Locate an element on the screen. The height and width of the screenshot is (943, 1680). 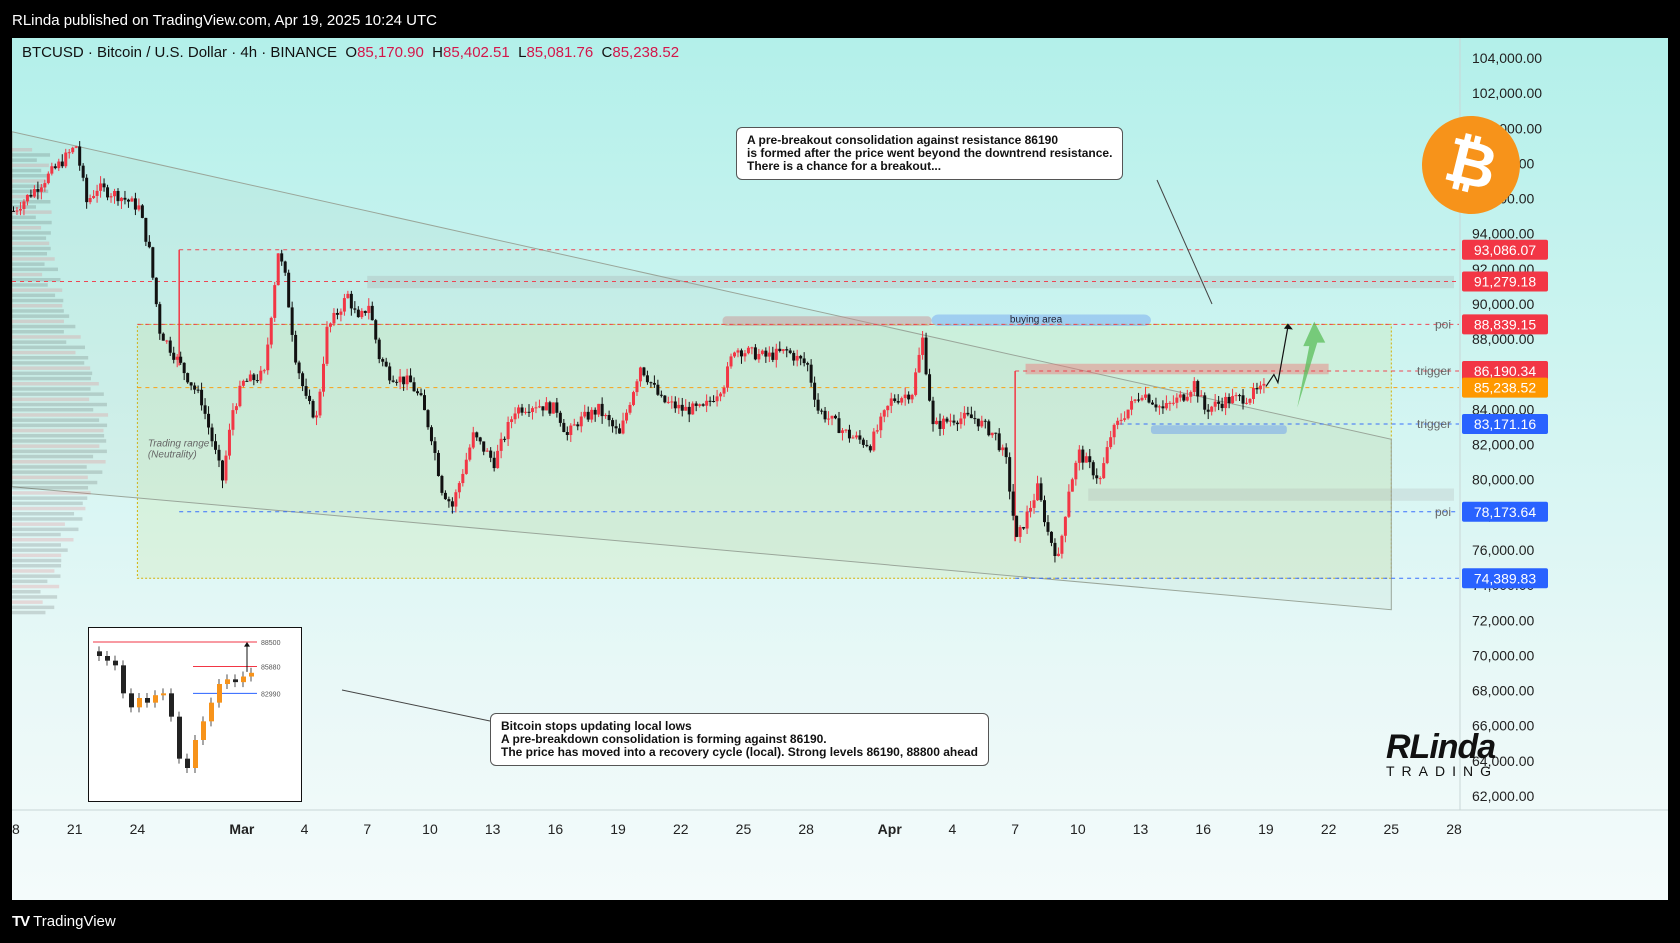
x-axis-tick-label: 22 is located at coordinates (681, 829).